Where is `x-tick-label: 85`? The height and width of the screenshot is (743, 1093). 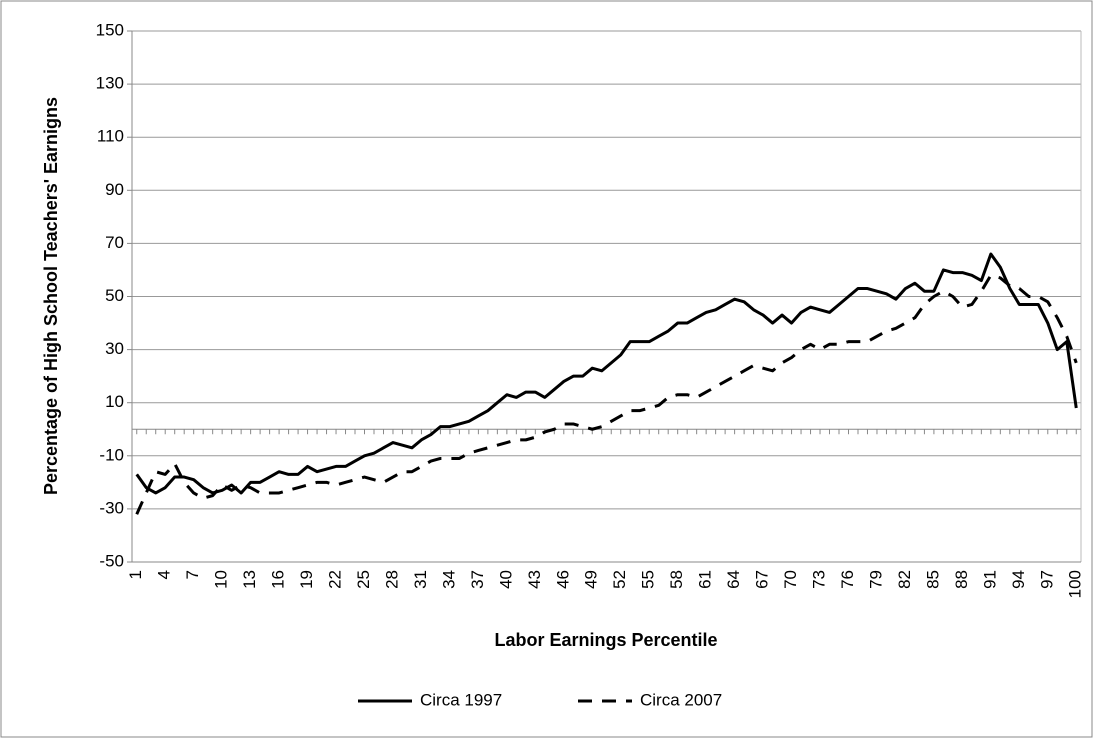 x-tick-label: 85 is located at coordinates (932, 579).